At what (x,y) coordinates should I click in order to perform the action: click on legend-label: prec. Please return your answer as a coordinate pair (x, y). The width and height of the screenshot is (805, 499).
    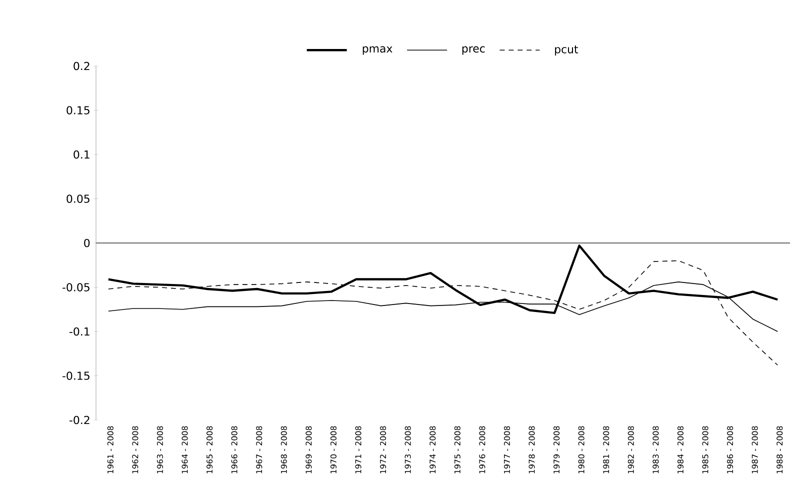
    Looking at the image, I should click on (473, 50).